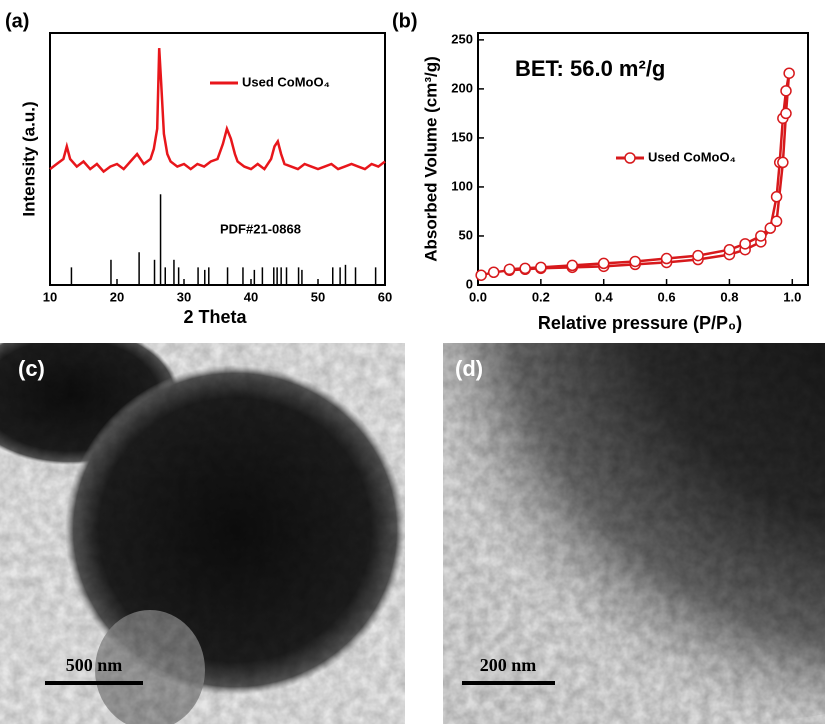 Image resolution: width=825 pixels, height=724 pixels. I want to click on data-line, so click(217, 111).